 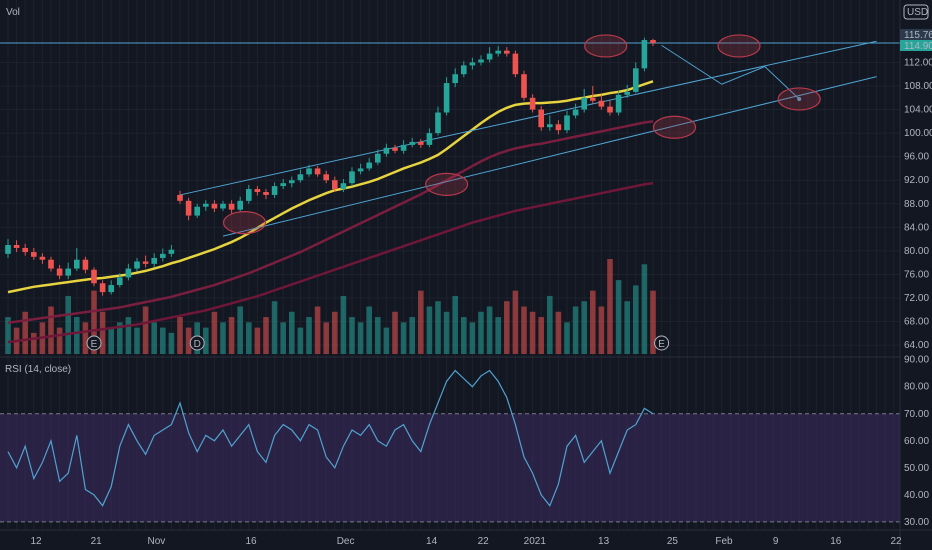 I want to click on rsi-tick-label: 70.00, so click(x=916, y=414).